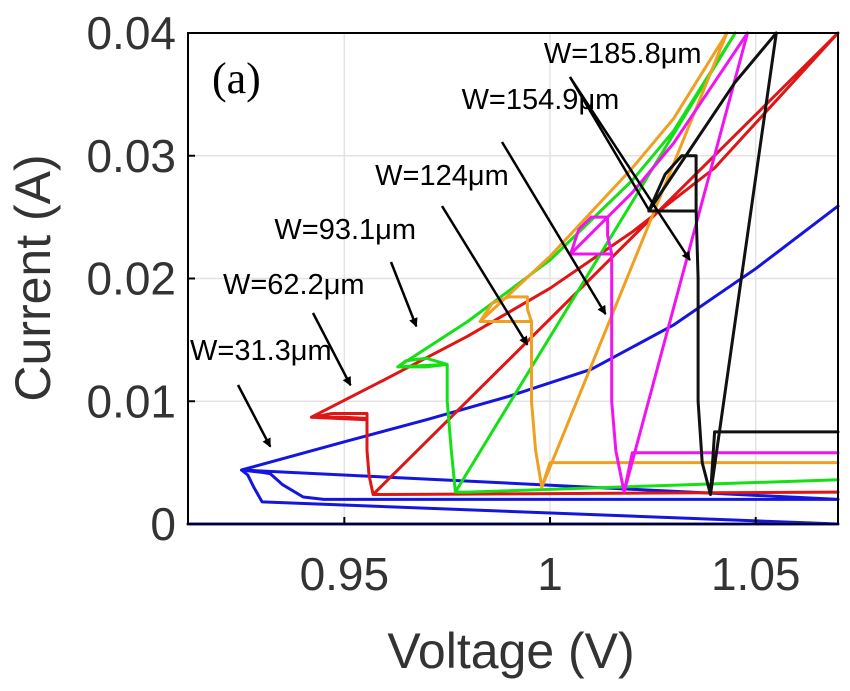  I want to click on panel-label: (a), so click(236, 78).